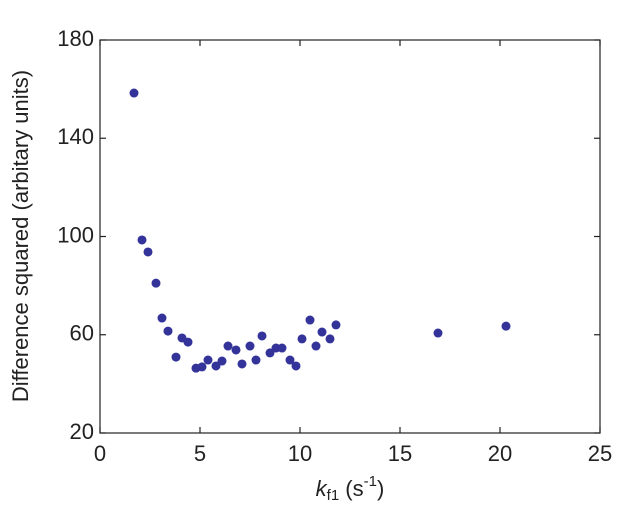 Image resolution: width=617 pixels, height=510 pixels. I want to click on y-tick-label: 140, so click(75, 136).